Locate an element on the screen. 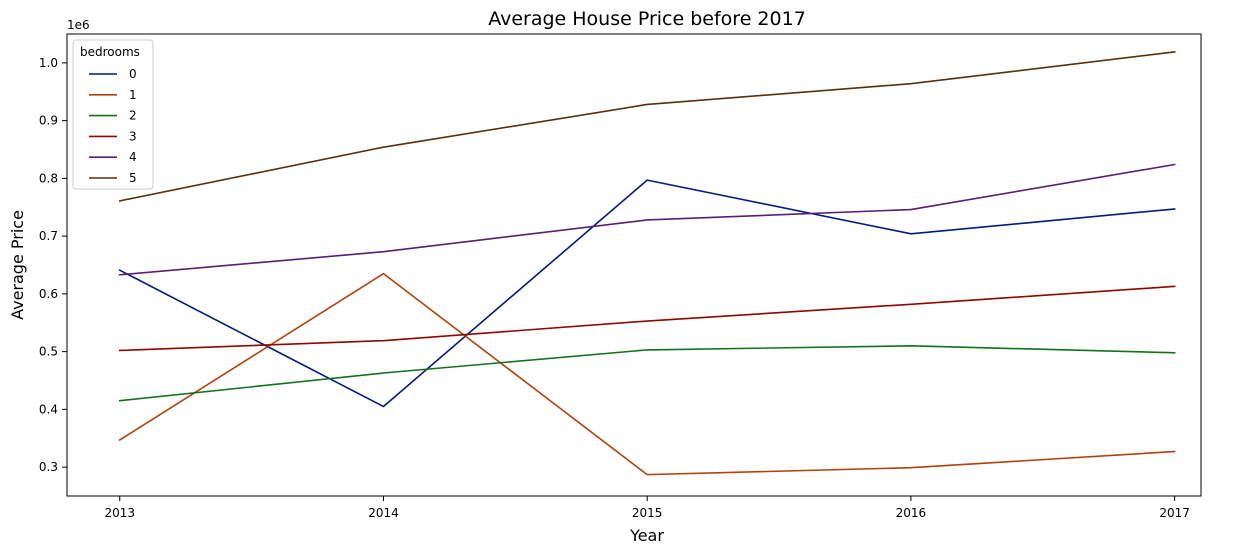  x-tick-label: 2016 is located at coordinates (911, 513).